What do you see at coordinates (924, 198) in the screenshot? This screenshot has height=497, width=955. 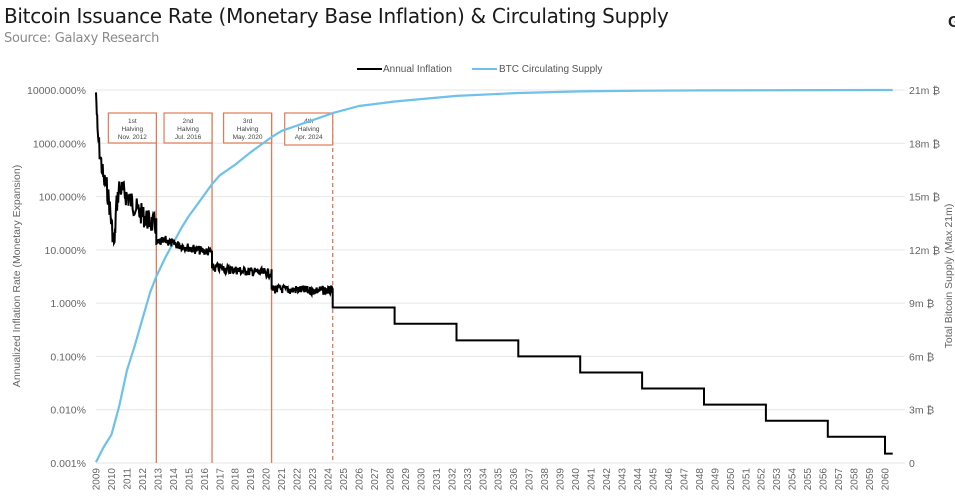 I see `y2-tick-label: 15m ₿` at bounding box center [924, 198].